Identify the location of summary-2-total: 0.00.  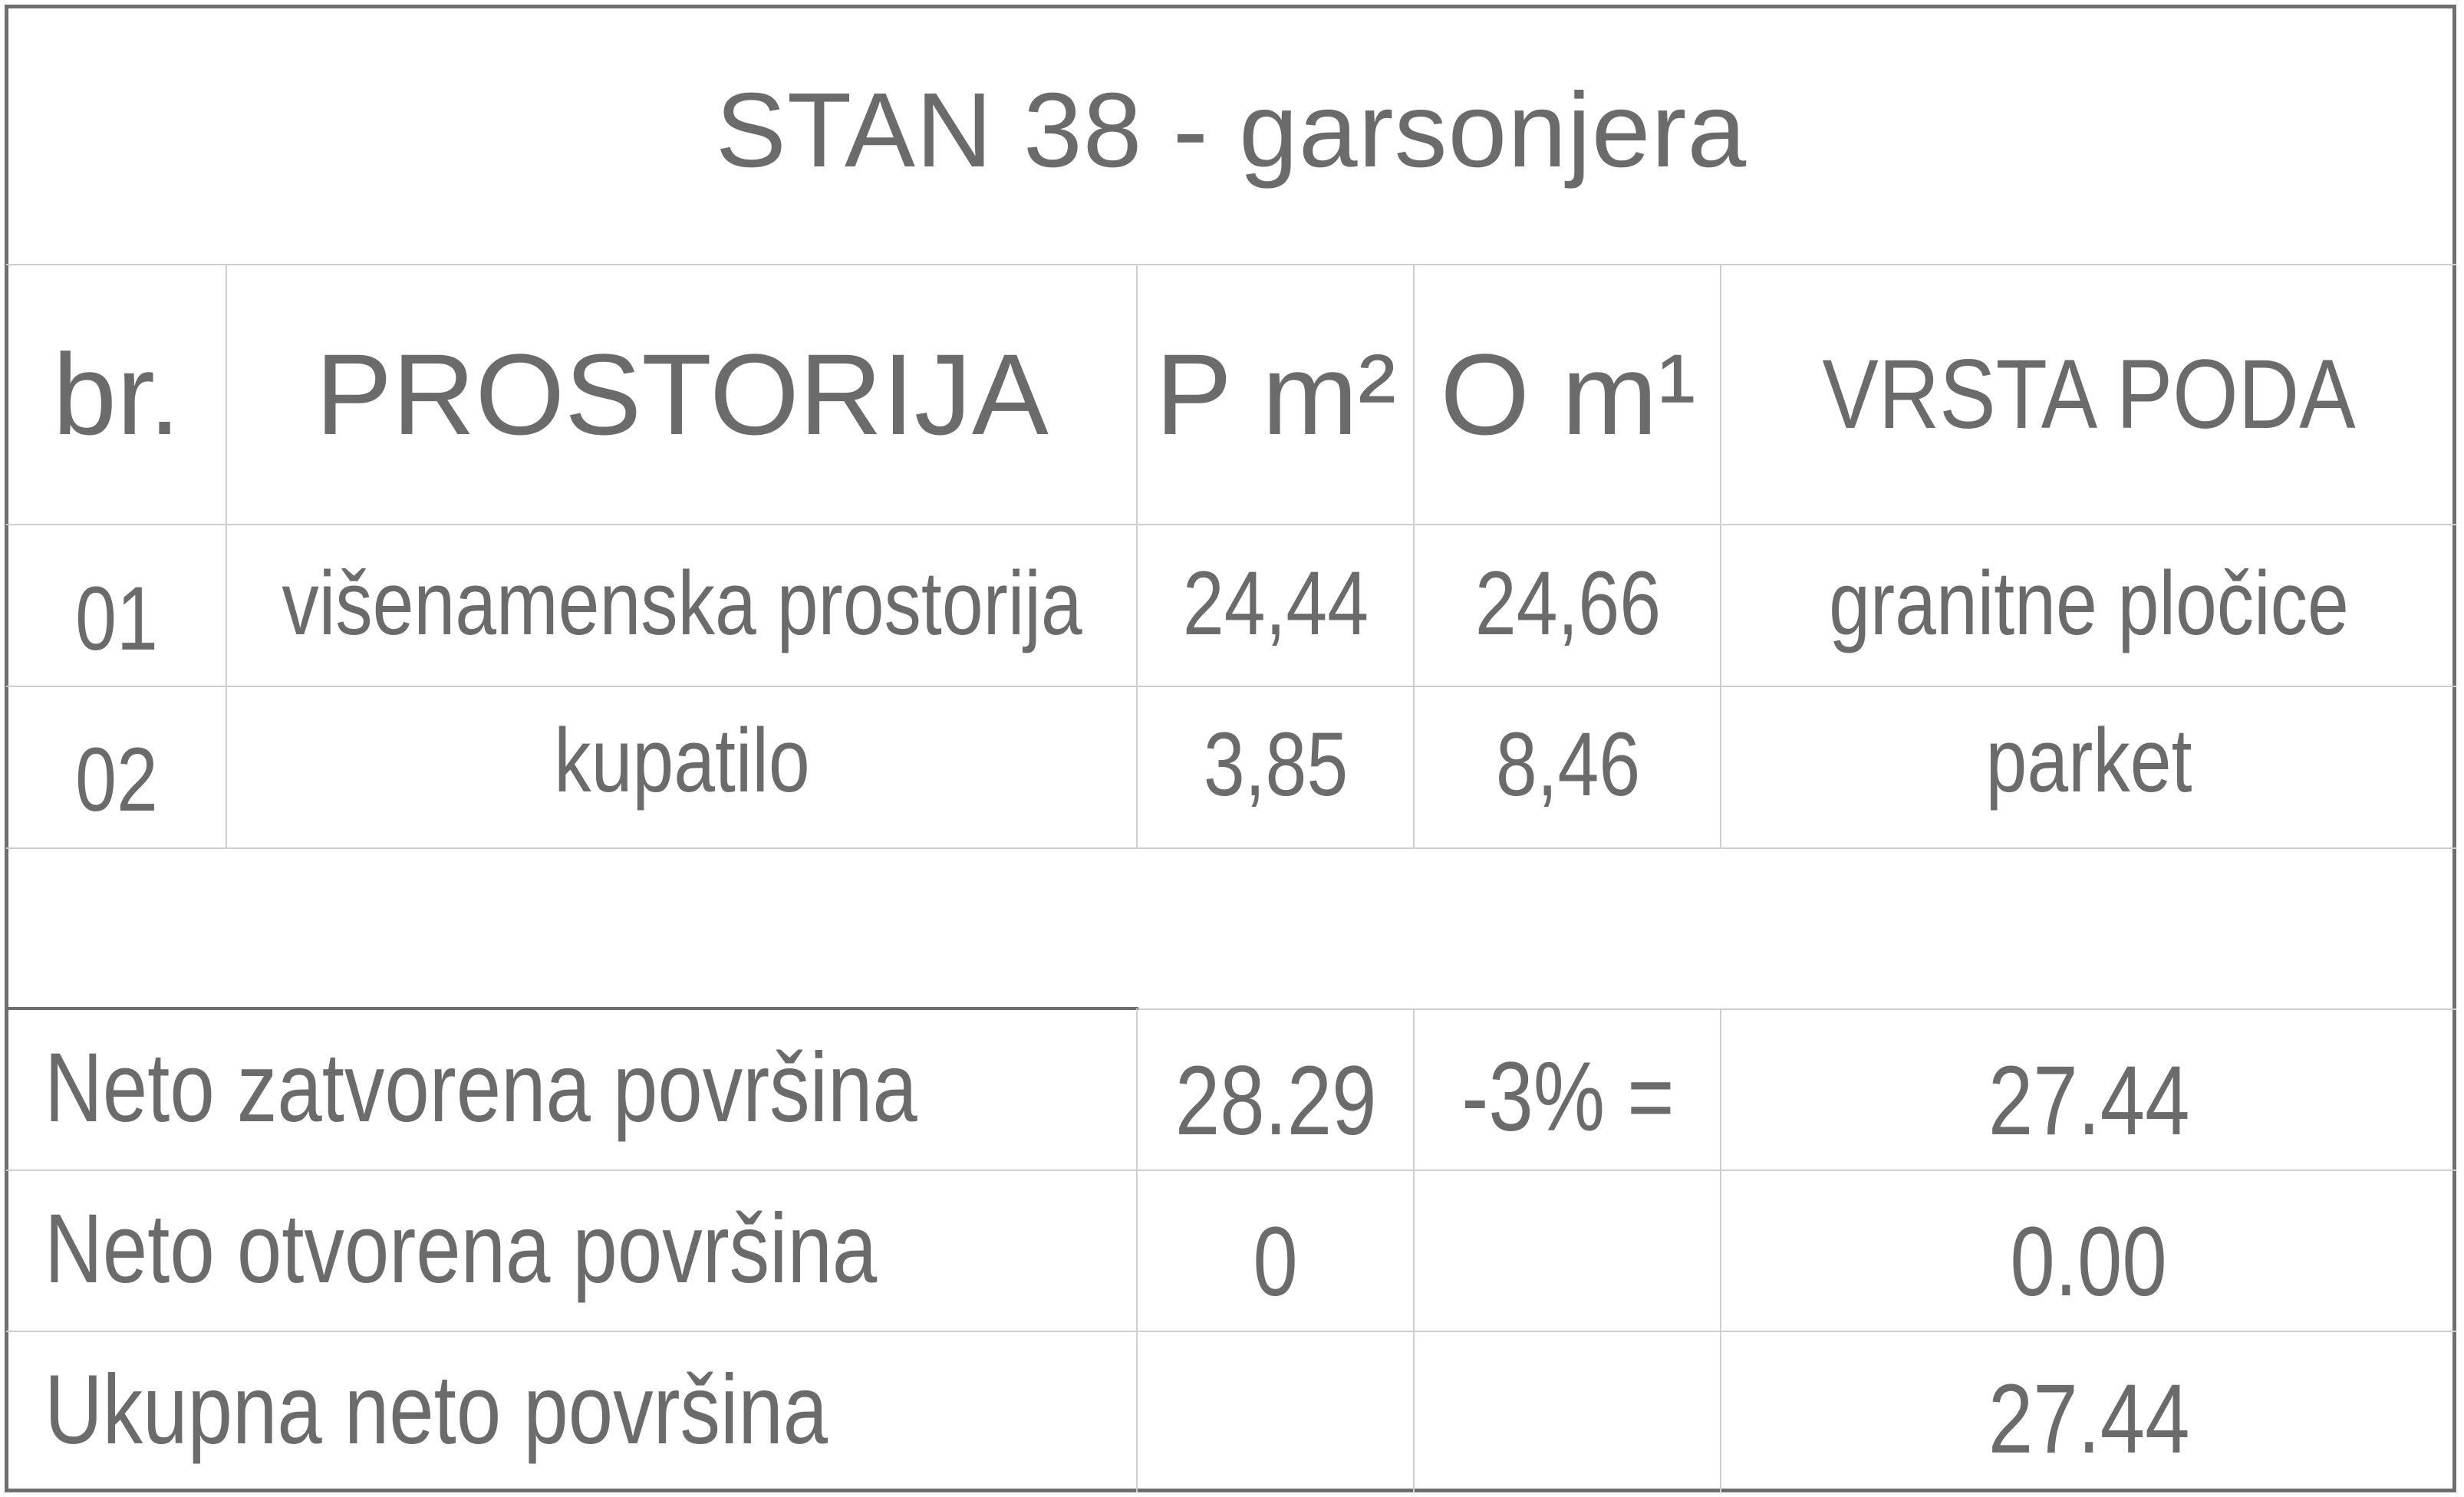
(2088, 1261).